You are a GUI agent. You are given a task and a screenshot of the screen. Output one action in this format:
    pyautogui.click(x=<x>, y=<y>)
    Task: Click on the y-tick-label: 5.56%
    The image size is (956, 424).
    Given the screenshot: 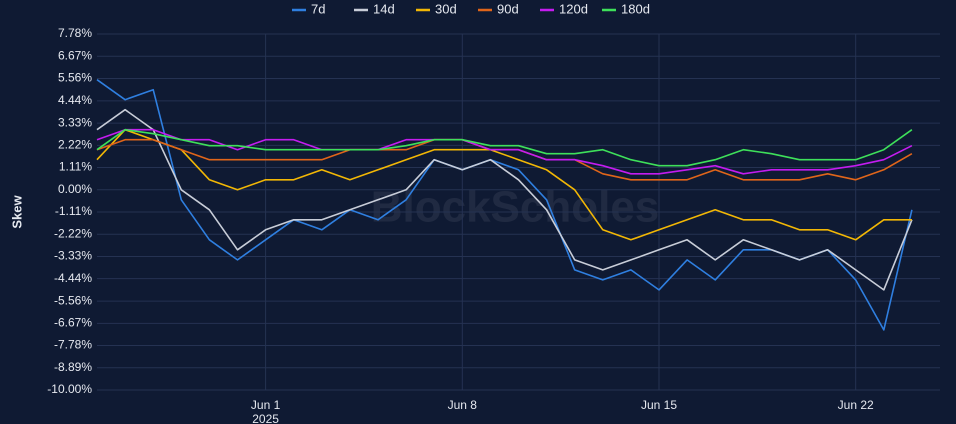 What is the action you would take?
    pyautogui.click(x=75, y=78)
    